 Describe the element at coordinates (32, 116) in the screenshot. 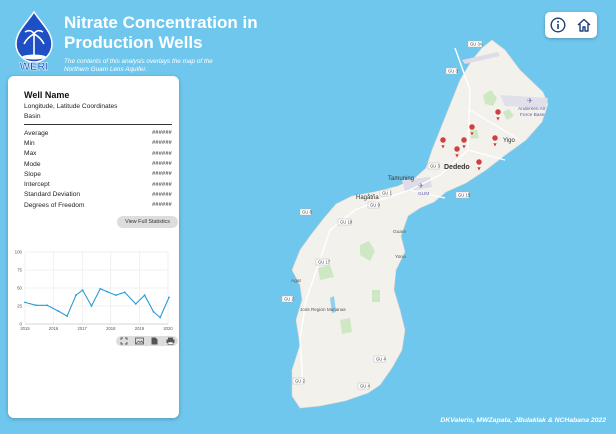

I see `well-basin: Basin` at that location.